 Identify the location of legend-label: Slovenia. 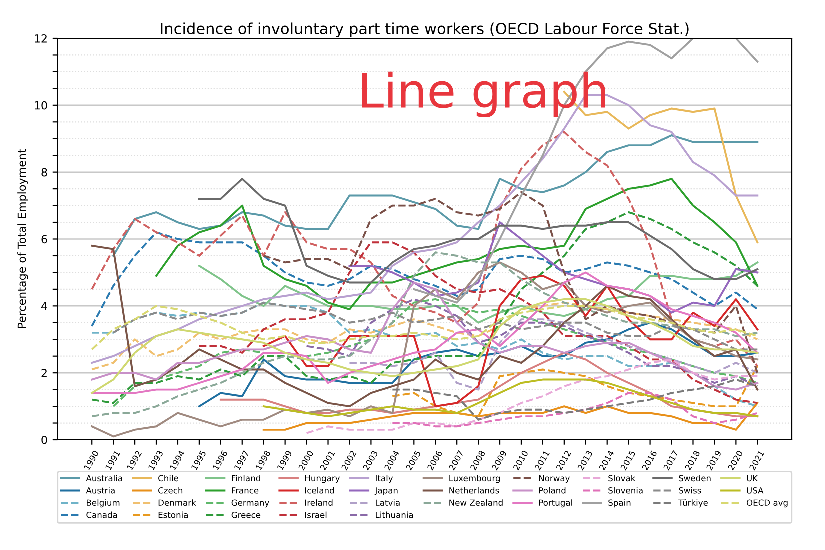
(625, 490).